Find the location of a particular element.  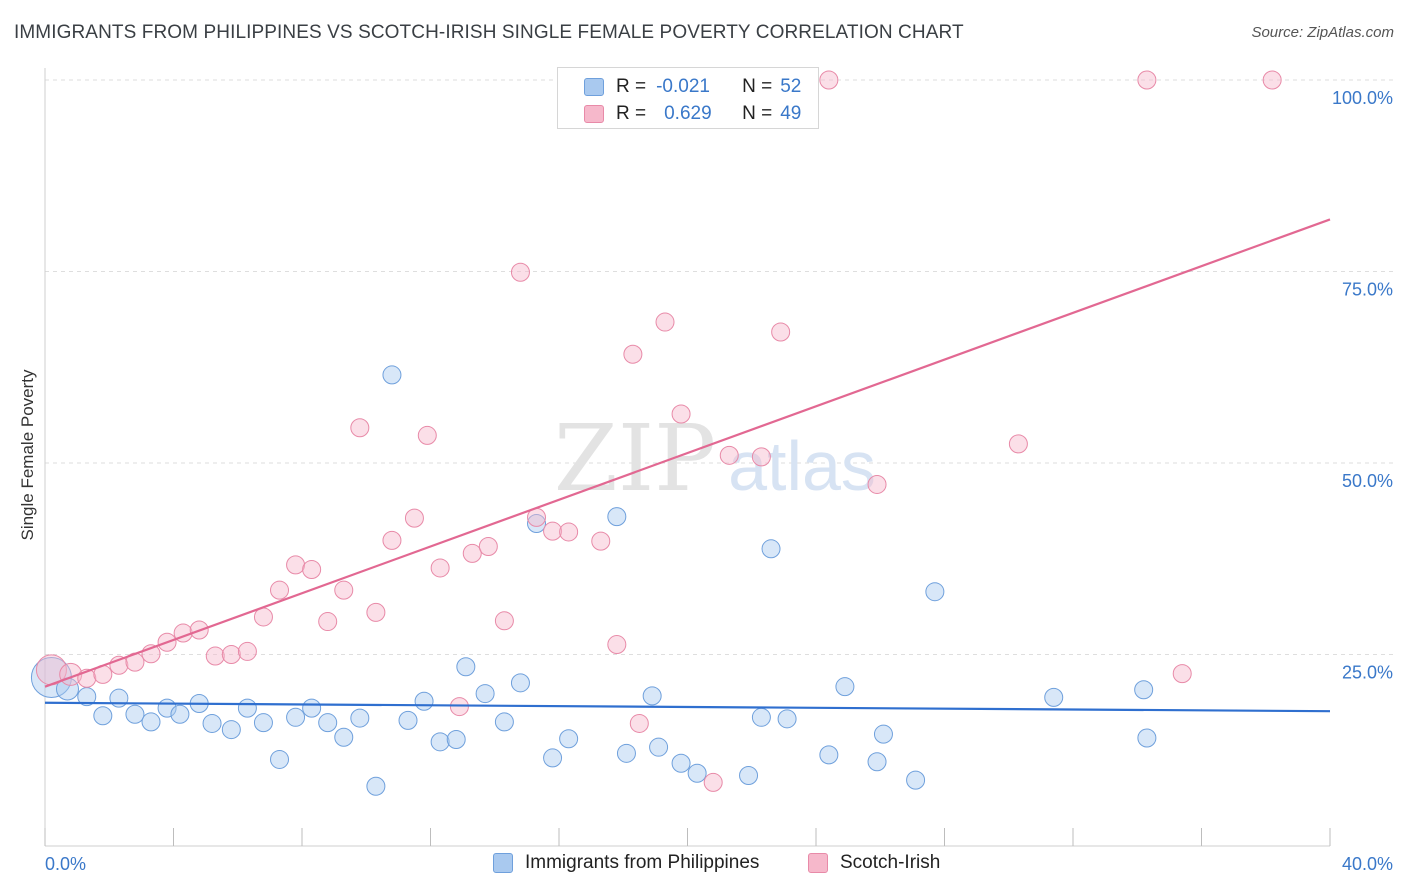

legend-item-scotch-irish: Scotch-Irish is located at coordinates (874, 863).